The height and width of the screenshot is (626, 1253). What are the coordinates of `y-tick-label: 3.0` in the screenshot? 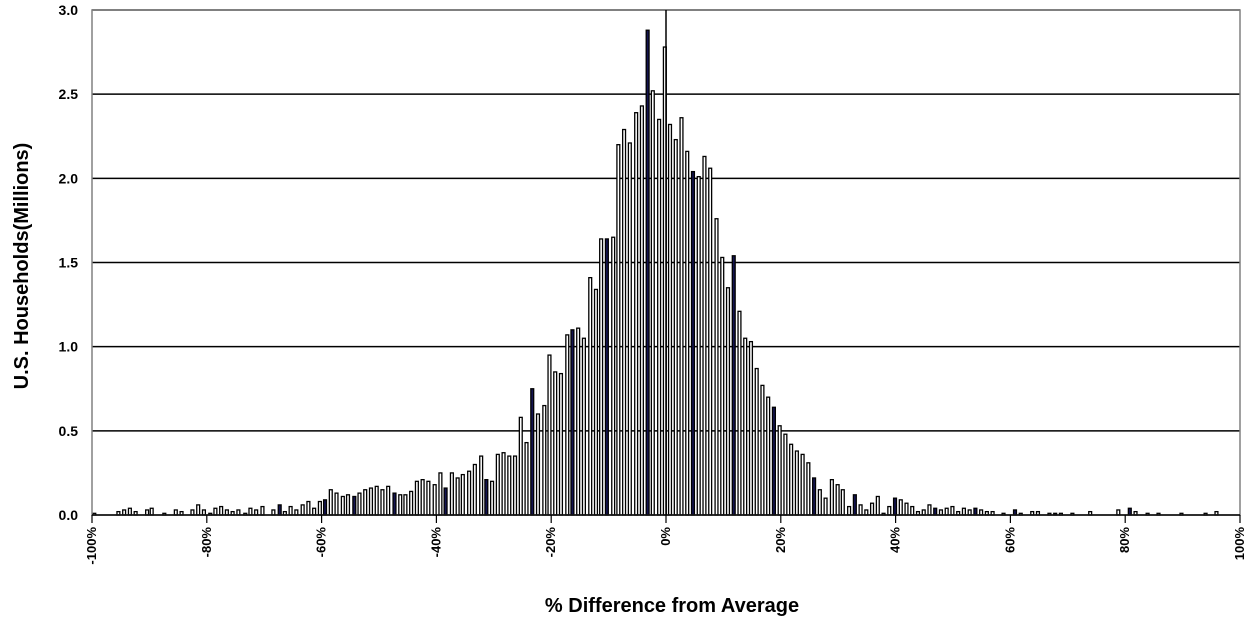 It's located at (69, 10).